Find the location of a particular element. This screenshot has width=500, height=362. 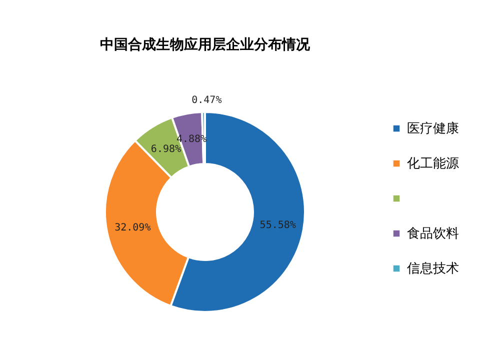

legend-label: 医疗健康 is located at coordinates (433, 129).